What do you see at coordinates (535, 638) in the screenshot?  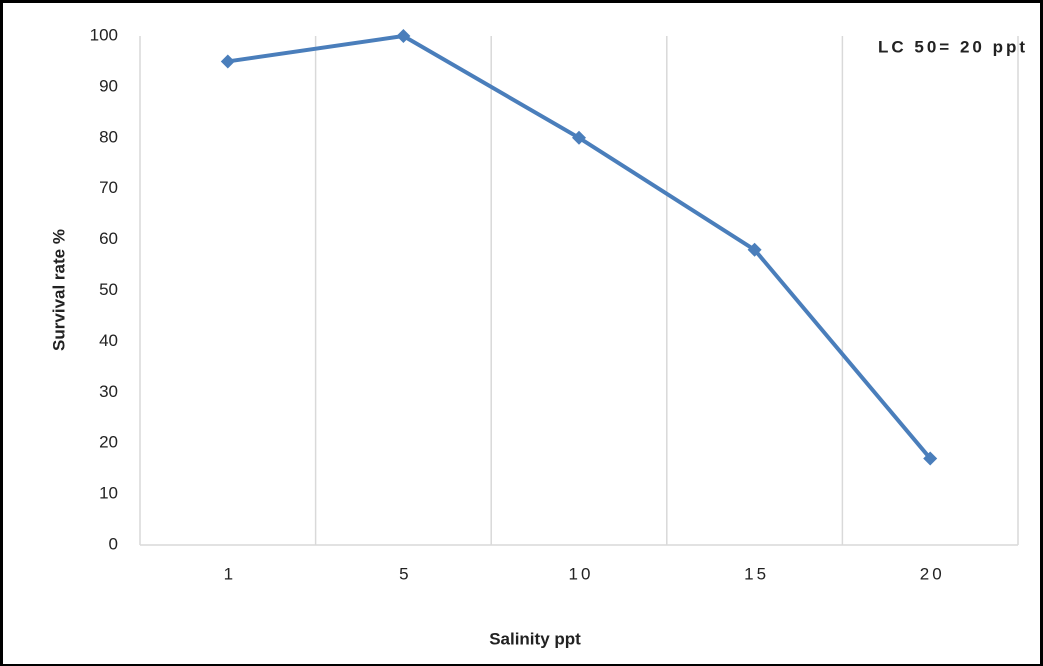 I see `x-axis-label: Salinity ppt` at bounding box center [535, 638].